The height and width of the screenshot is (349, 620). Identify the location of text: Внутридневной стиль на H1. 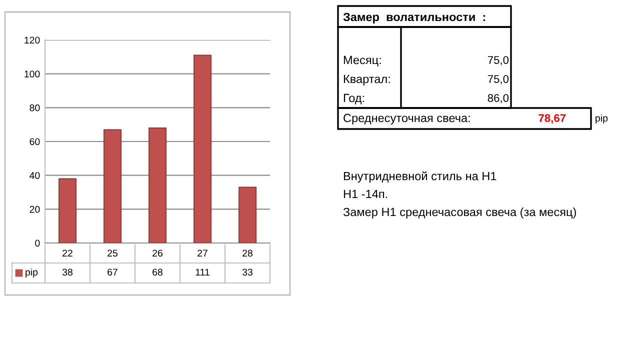
(420, 177).